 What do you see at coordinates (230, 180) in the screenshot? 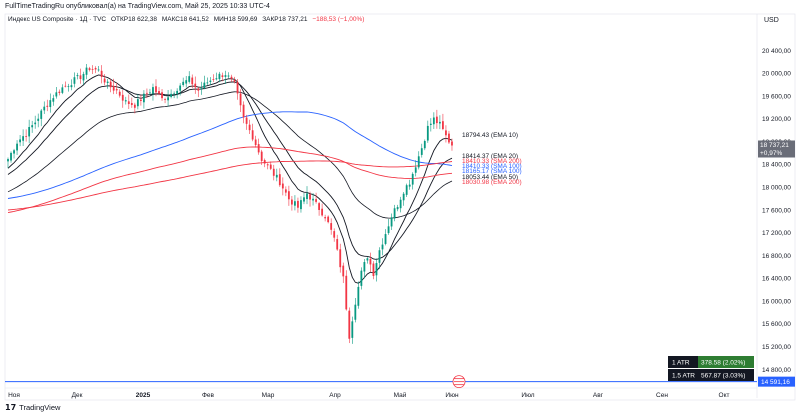
I see `ema-200-line` at bounding box center [230, 180].